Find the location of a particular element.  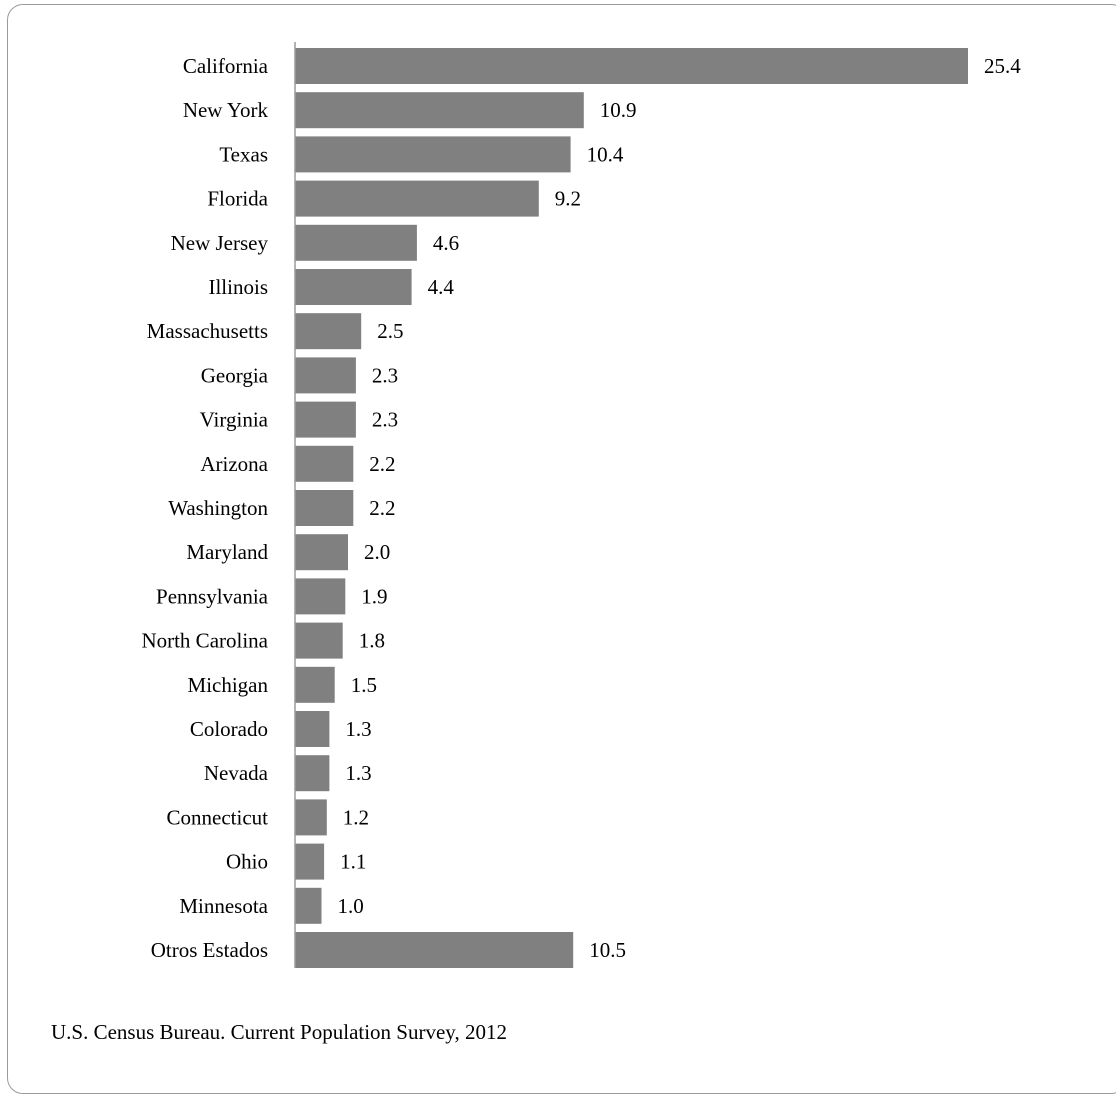

value-label: 1.9 is located at coordinates (374, 596).